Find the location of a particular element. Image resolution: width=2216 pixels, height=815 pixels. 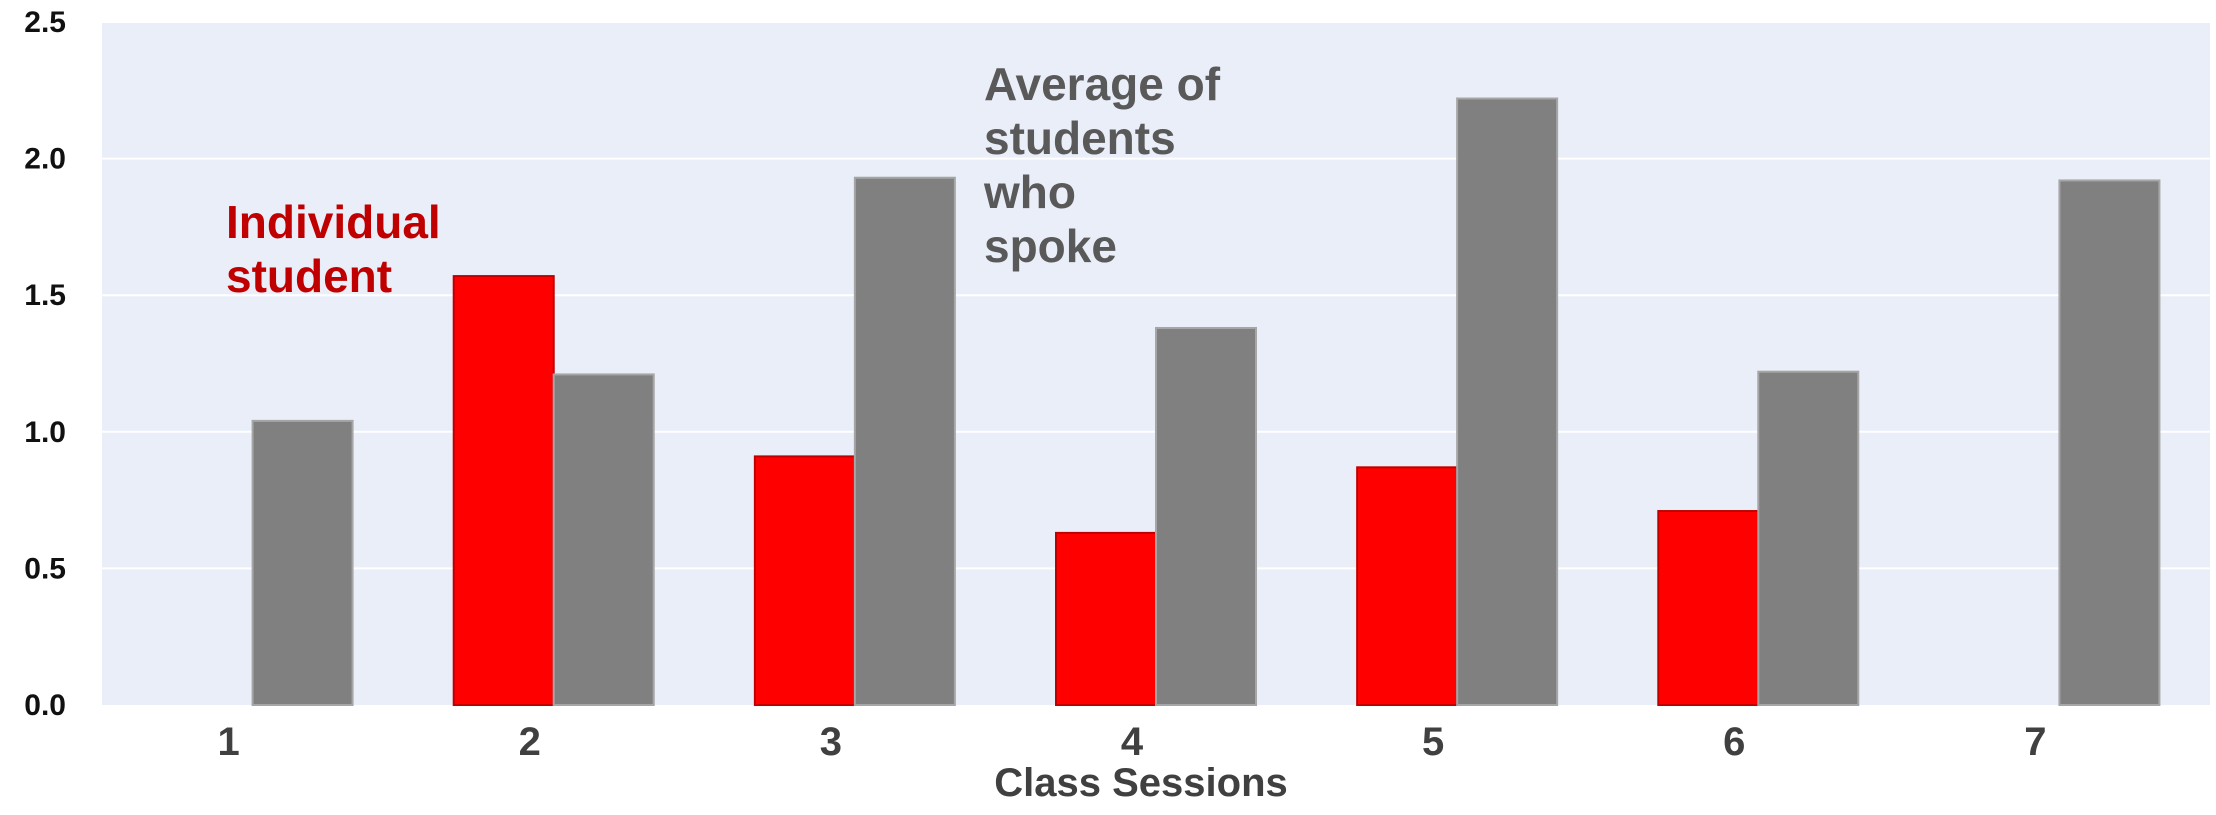

x-tick-label: 3 is located at coordinates (831, 742).